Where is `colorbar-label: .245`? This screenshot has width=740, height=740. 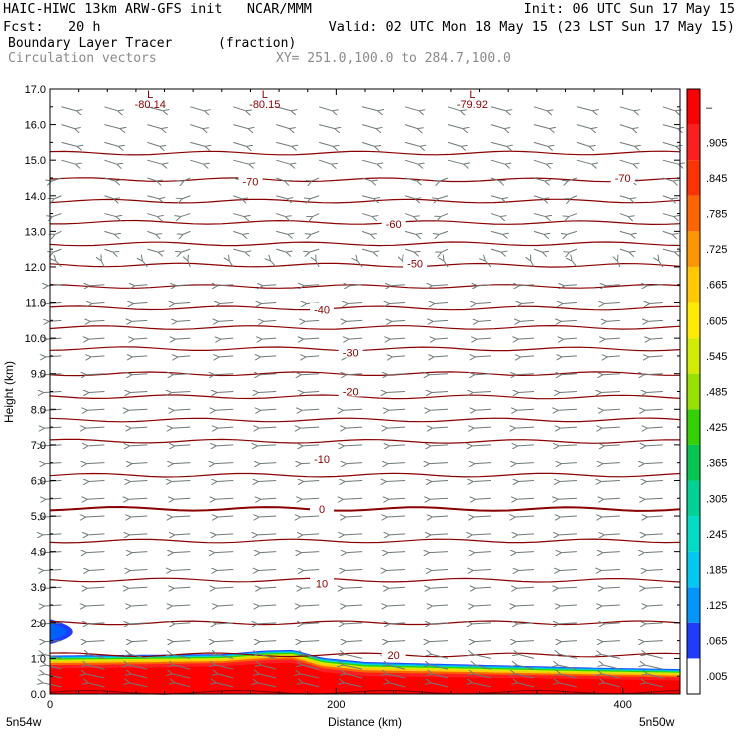
colorbar-label: .245 is located at coordinates (716, 535).